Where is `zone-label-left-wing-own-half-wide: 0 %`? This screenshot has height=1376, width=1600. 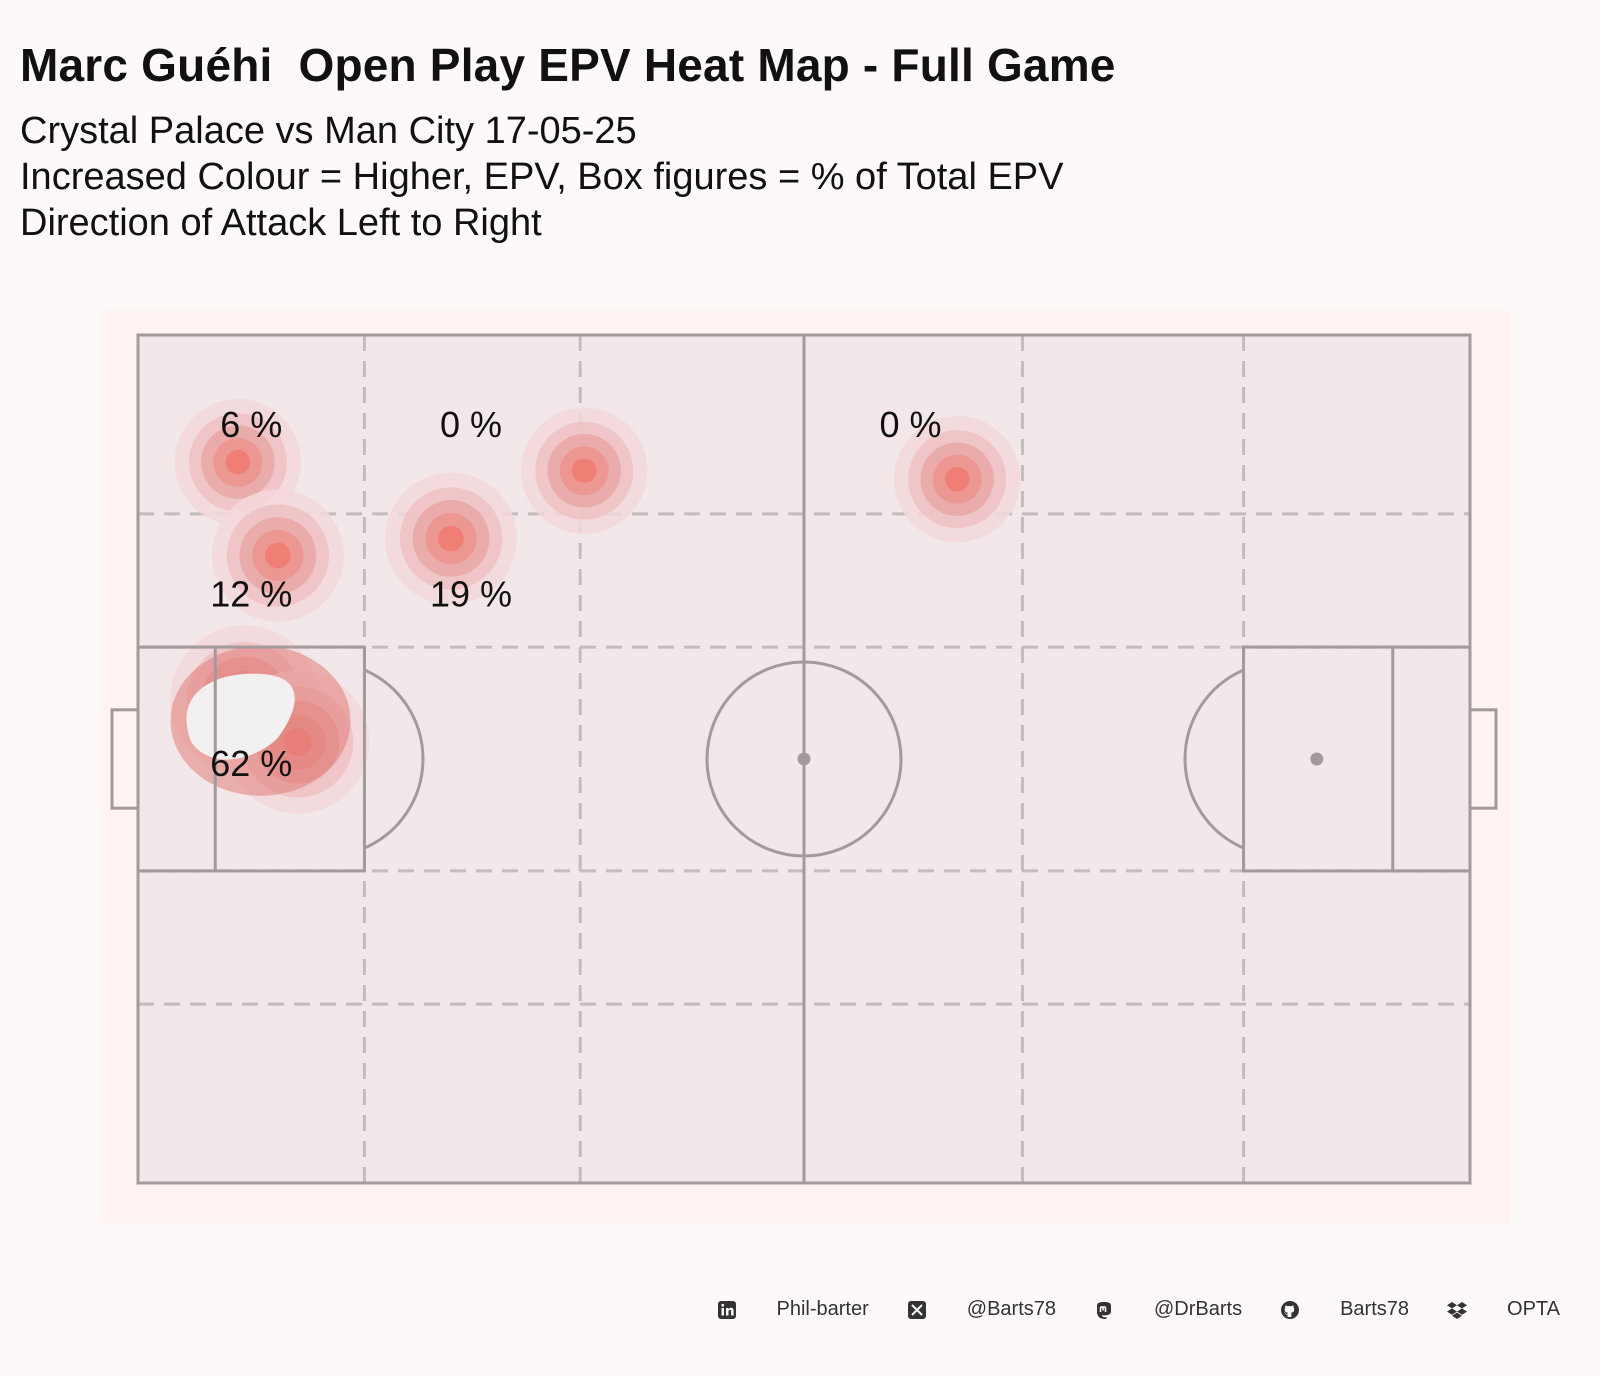
zone-label-left-wing-own-half-wide: 0 % is located at coordinates (471, 424).